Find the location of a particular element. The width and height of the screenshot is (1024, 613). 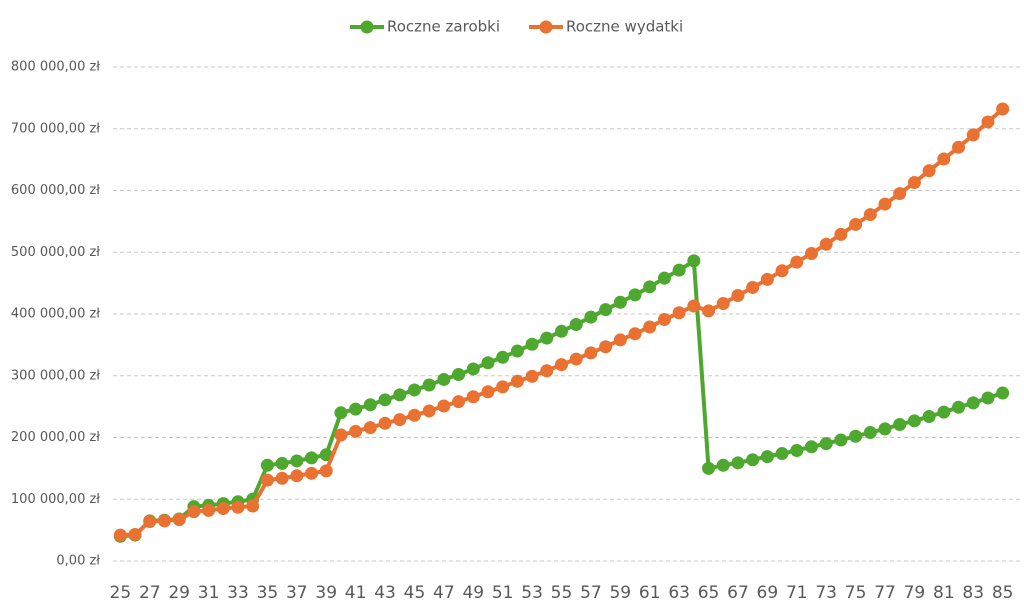

y-tick-label: 100 000,00 zł is located at coordinates (55, 499).